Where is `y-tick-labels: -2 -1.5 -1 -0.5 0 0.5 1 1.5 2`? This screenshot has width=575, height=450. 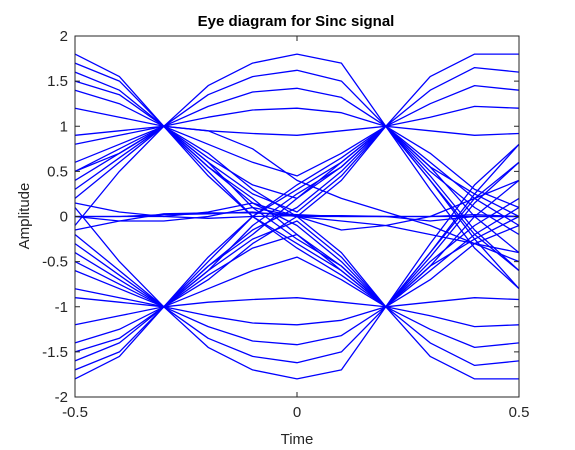 y-tick-labels: -2 -1.5 -1 -0.5 0 0.5 1 1.5 2 is located at coordinates (55, 217).